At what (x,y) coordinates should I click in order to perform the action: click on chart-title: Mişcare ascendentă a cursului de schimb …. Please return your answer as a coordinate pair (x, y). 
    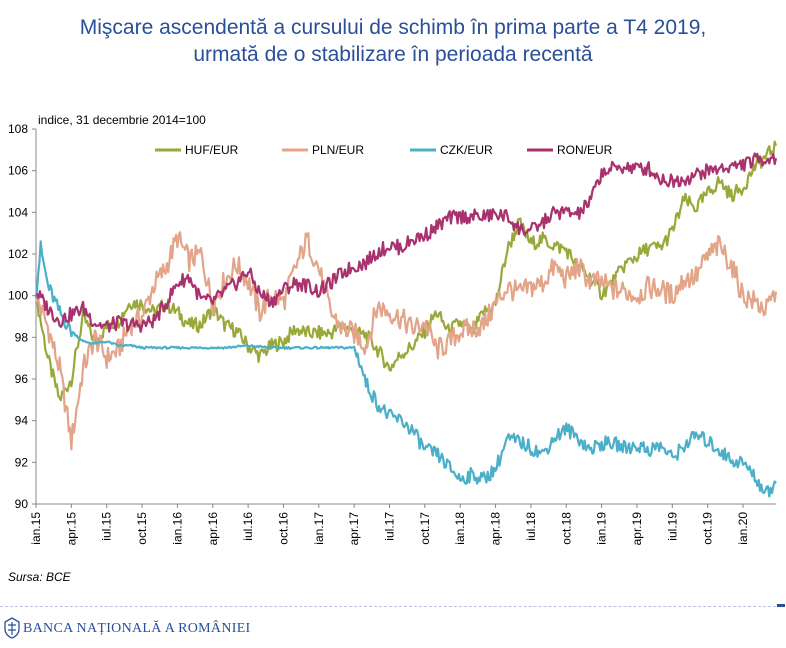
    Looking at the image, I should click on (393, 41).